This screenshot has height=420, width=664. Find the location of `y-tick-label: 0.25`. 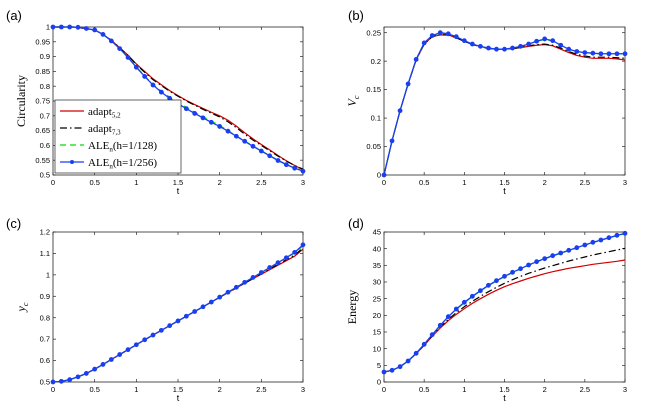

y-tick-label: 0.25 is located at coordinates (373, 32).